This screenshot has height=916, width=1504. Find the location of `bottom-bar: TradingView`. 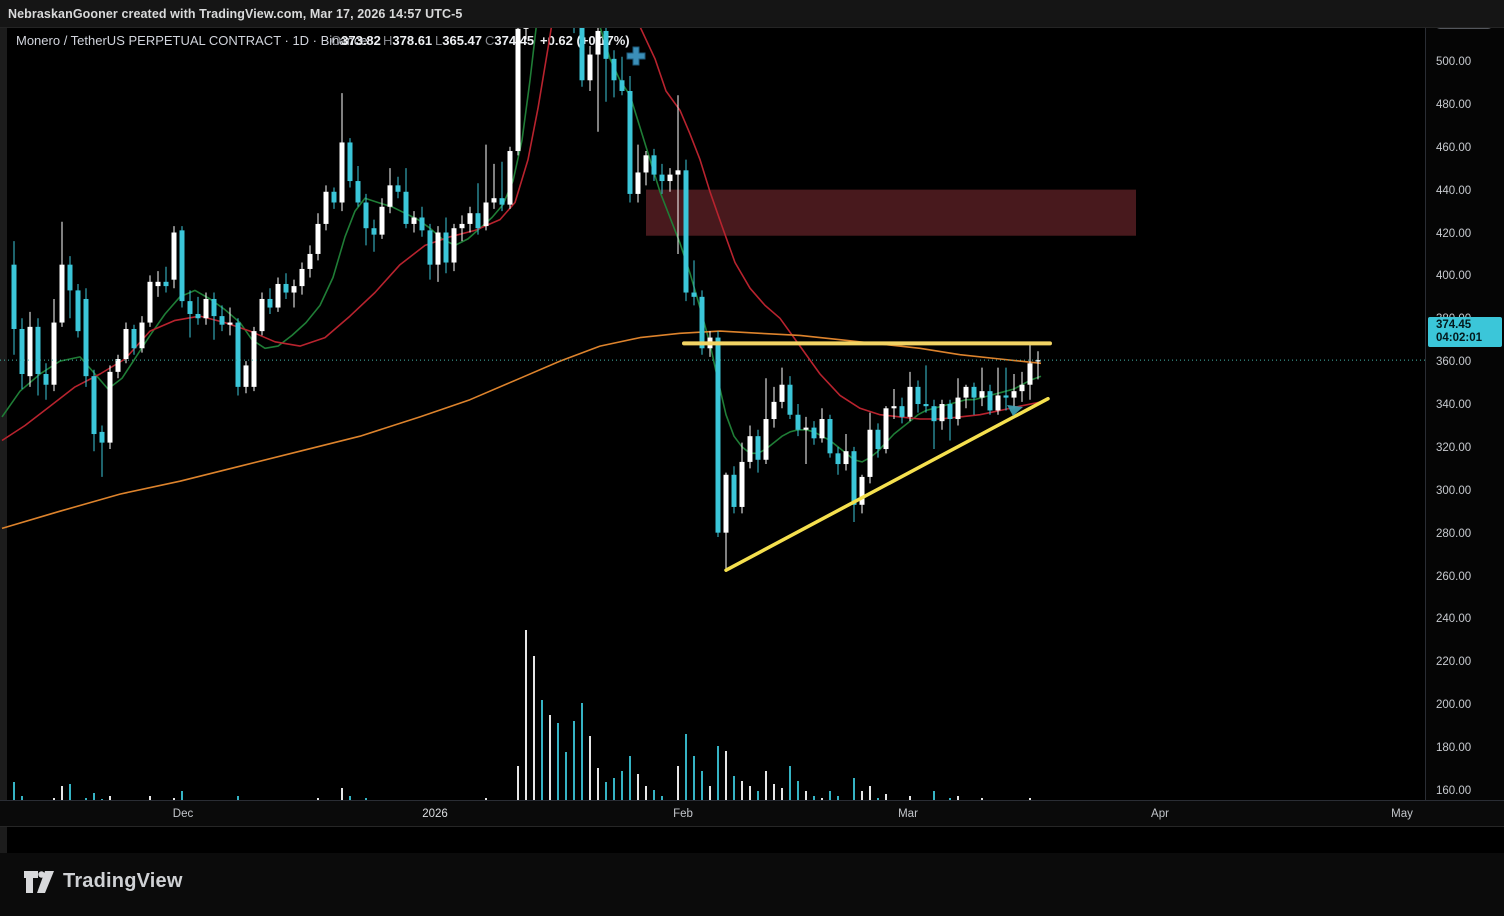

bottom-bar: TradingView is located at coordinates (752, 884).